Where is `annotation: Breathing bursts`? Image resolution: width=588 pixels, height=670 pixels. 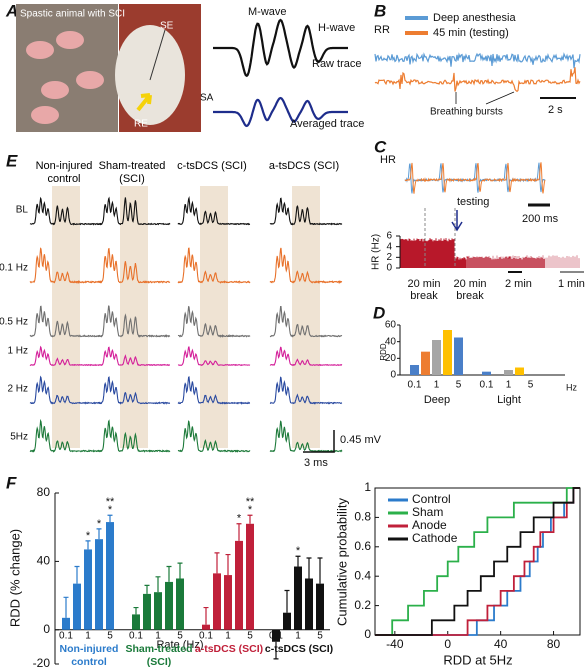 annotation: Breathing bursts is located at coordinates (466, 112).